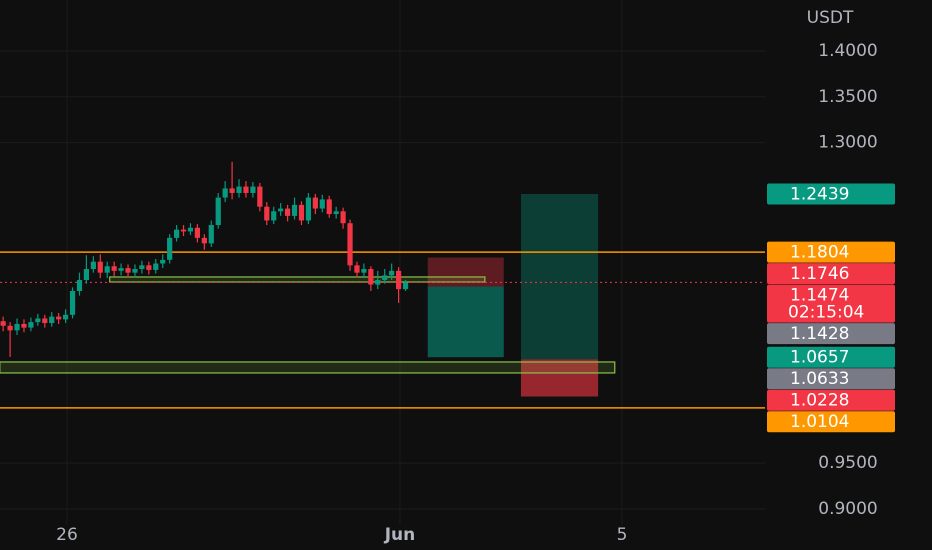  What do you see at coordinates (819, 252) in the screenshot?
I see `price-badge-label: 1.1804` at bounding box center [819, 252].